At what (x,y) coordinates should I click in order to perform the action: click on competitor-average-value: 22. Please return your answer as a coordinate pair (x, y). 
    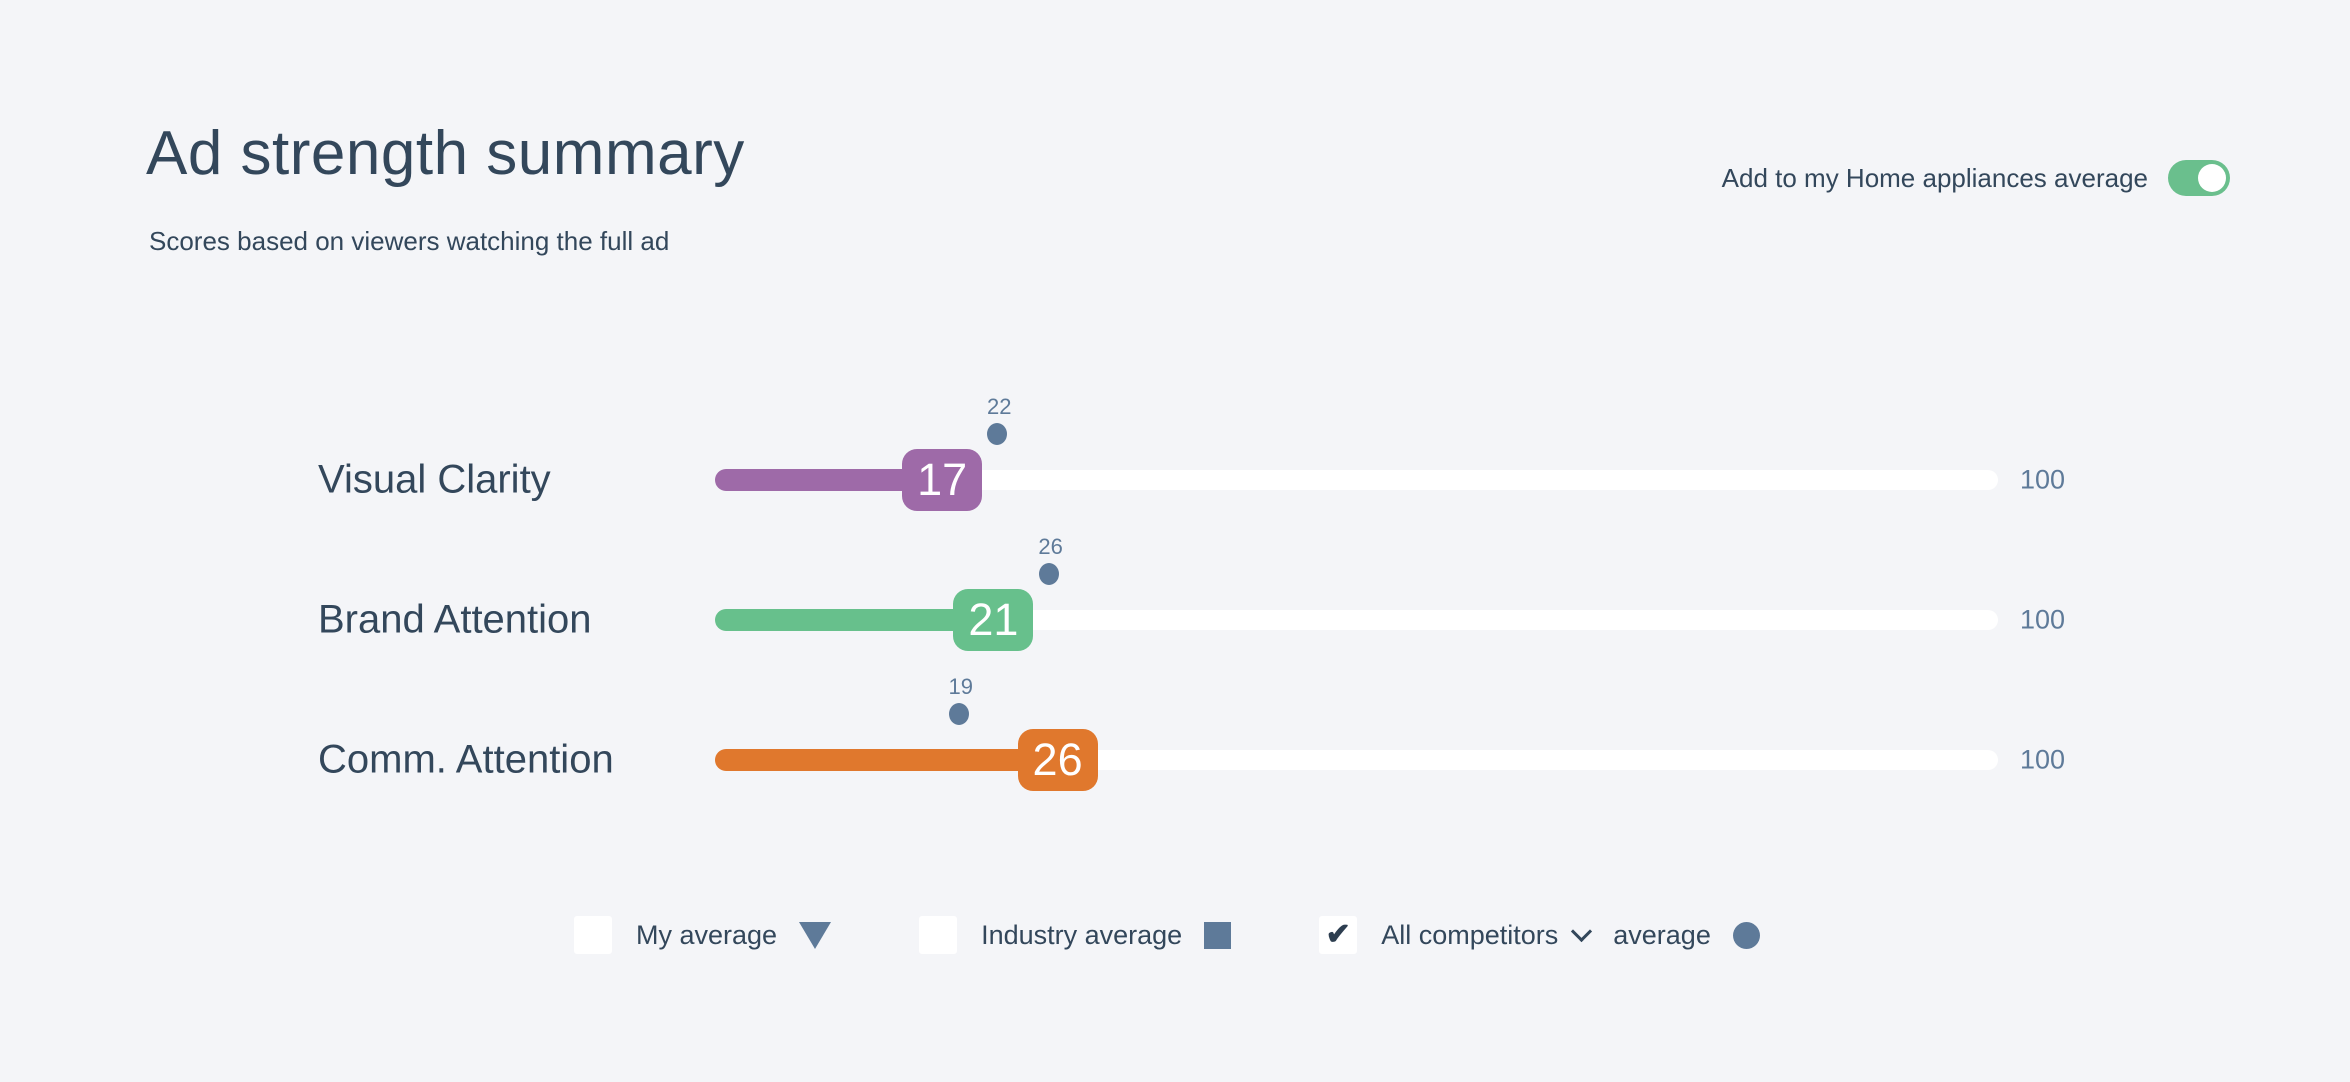
    Looking at the image, I should click on (999, 406).